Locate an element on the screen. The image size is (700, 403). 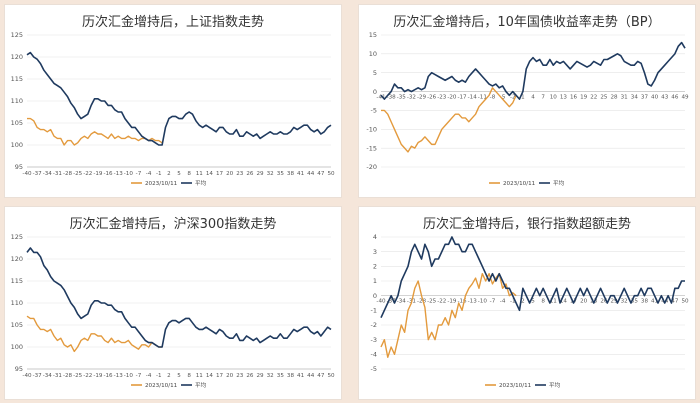
x-tick-label: -1 is located at coordinates (159, 174).